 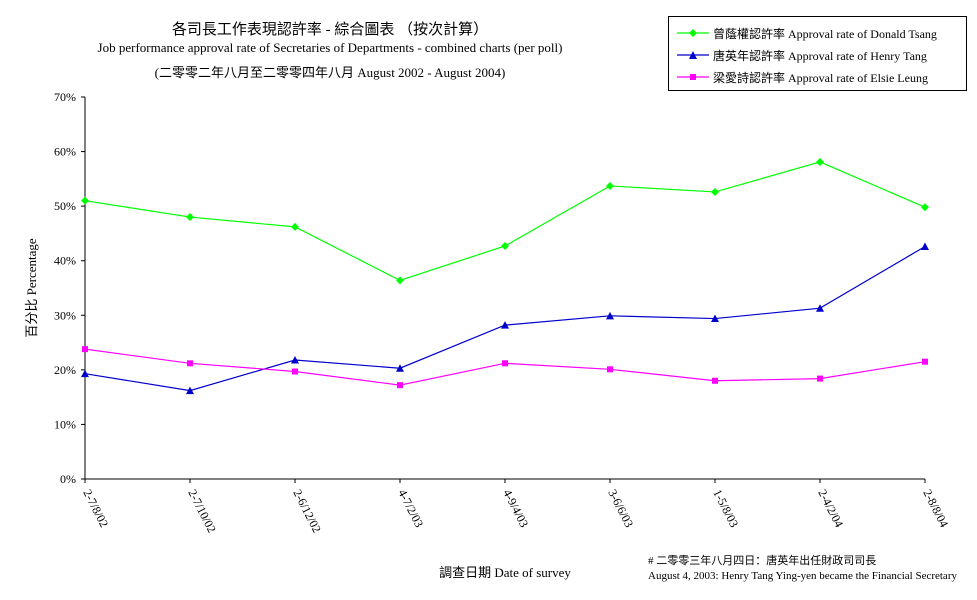 I want to click on x-tick-label: 4-9/4/03, so click(x=515, y=508).